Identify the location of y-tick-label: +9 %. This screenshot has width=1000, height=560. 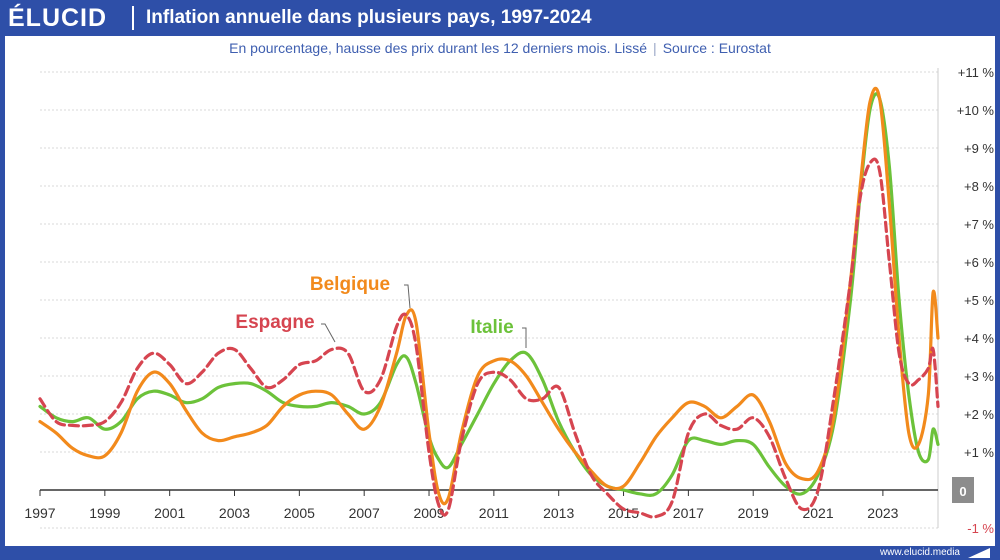
(979, 148).